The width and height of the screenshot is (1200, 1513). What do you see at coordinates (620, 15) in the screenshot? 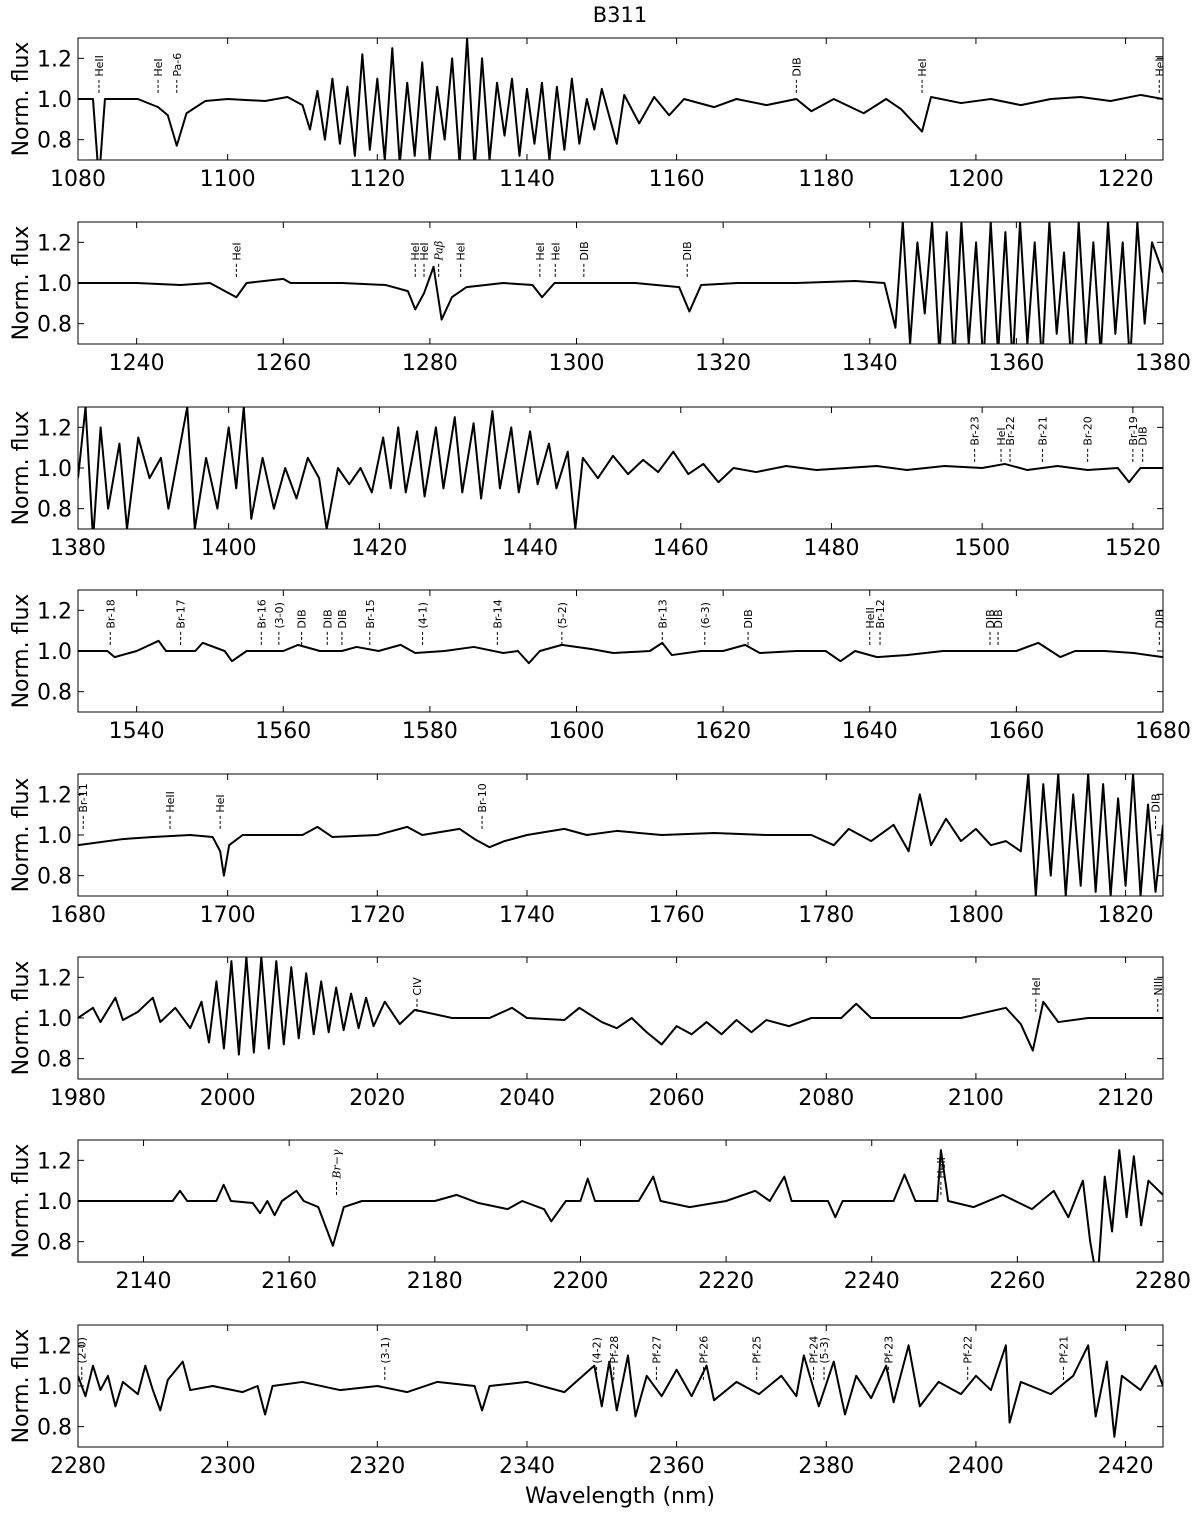
I see `chart-title: B311` at bounding box center [620, 15].